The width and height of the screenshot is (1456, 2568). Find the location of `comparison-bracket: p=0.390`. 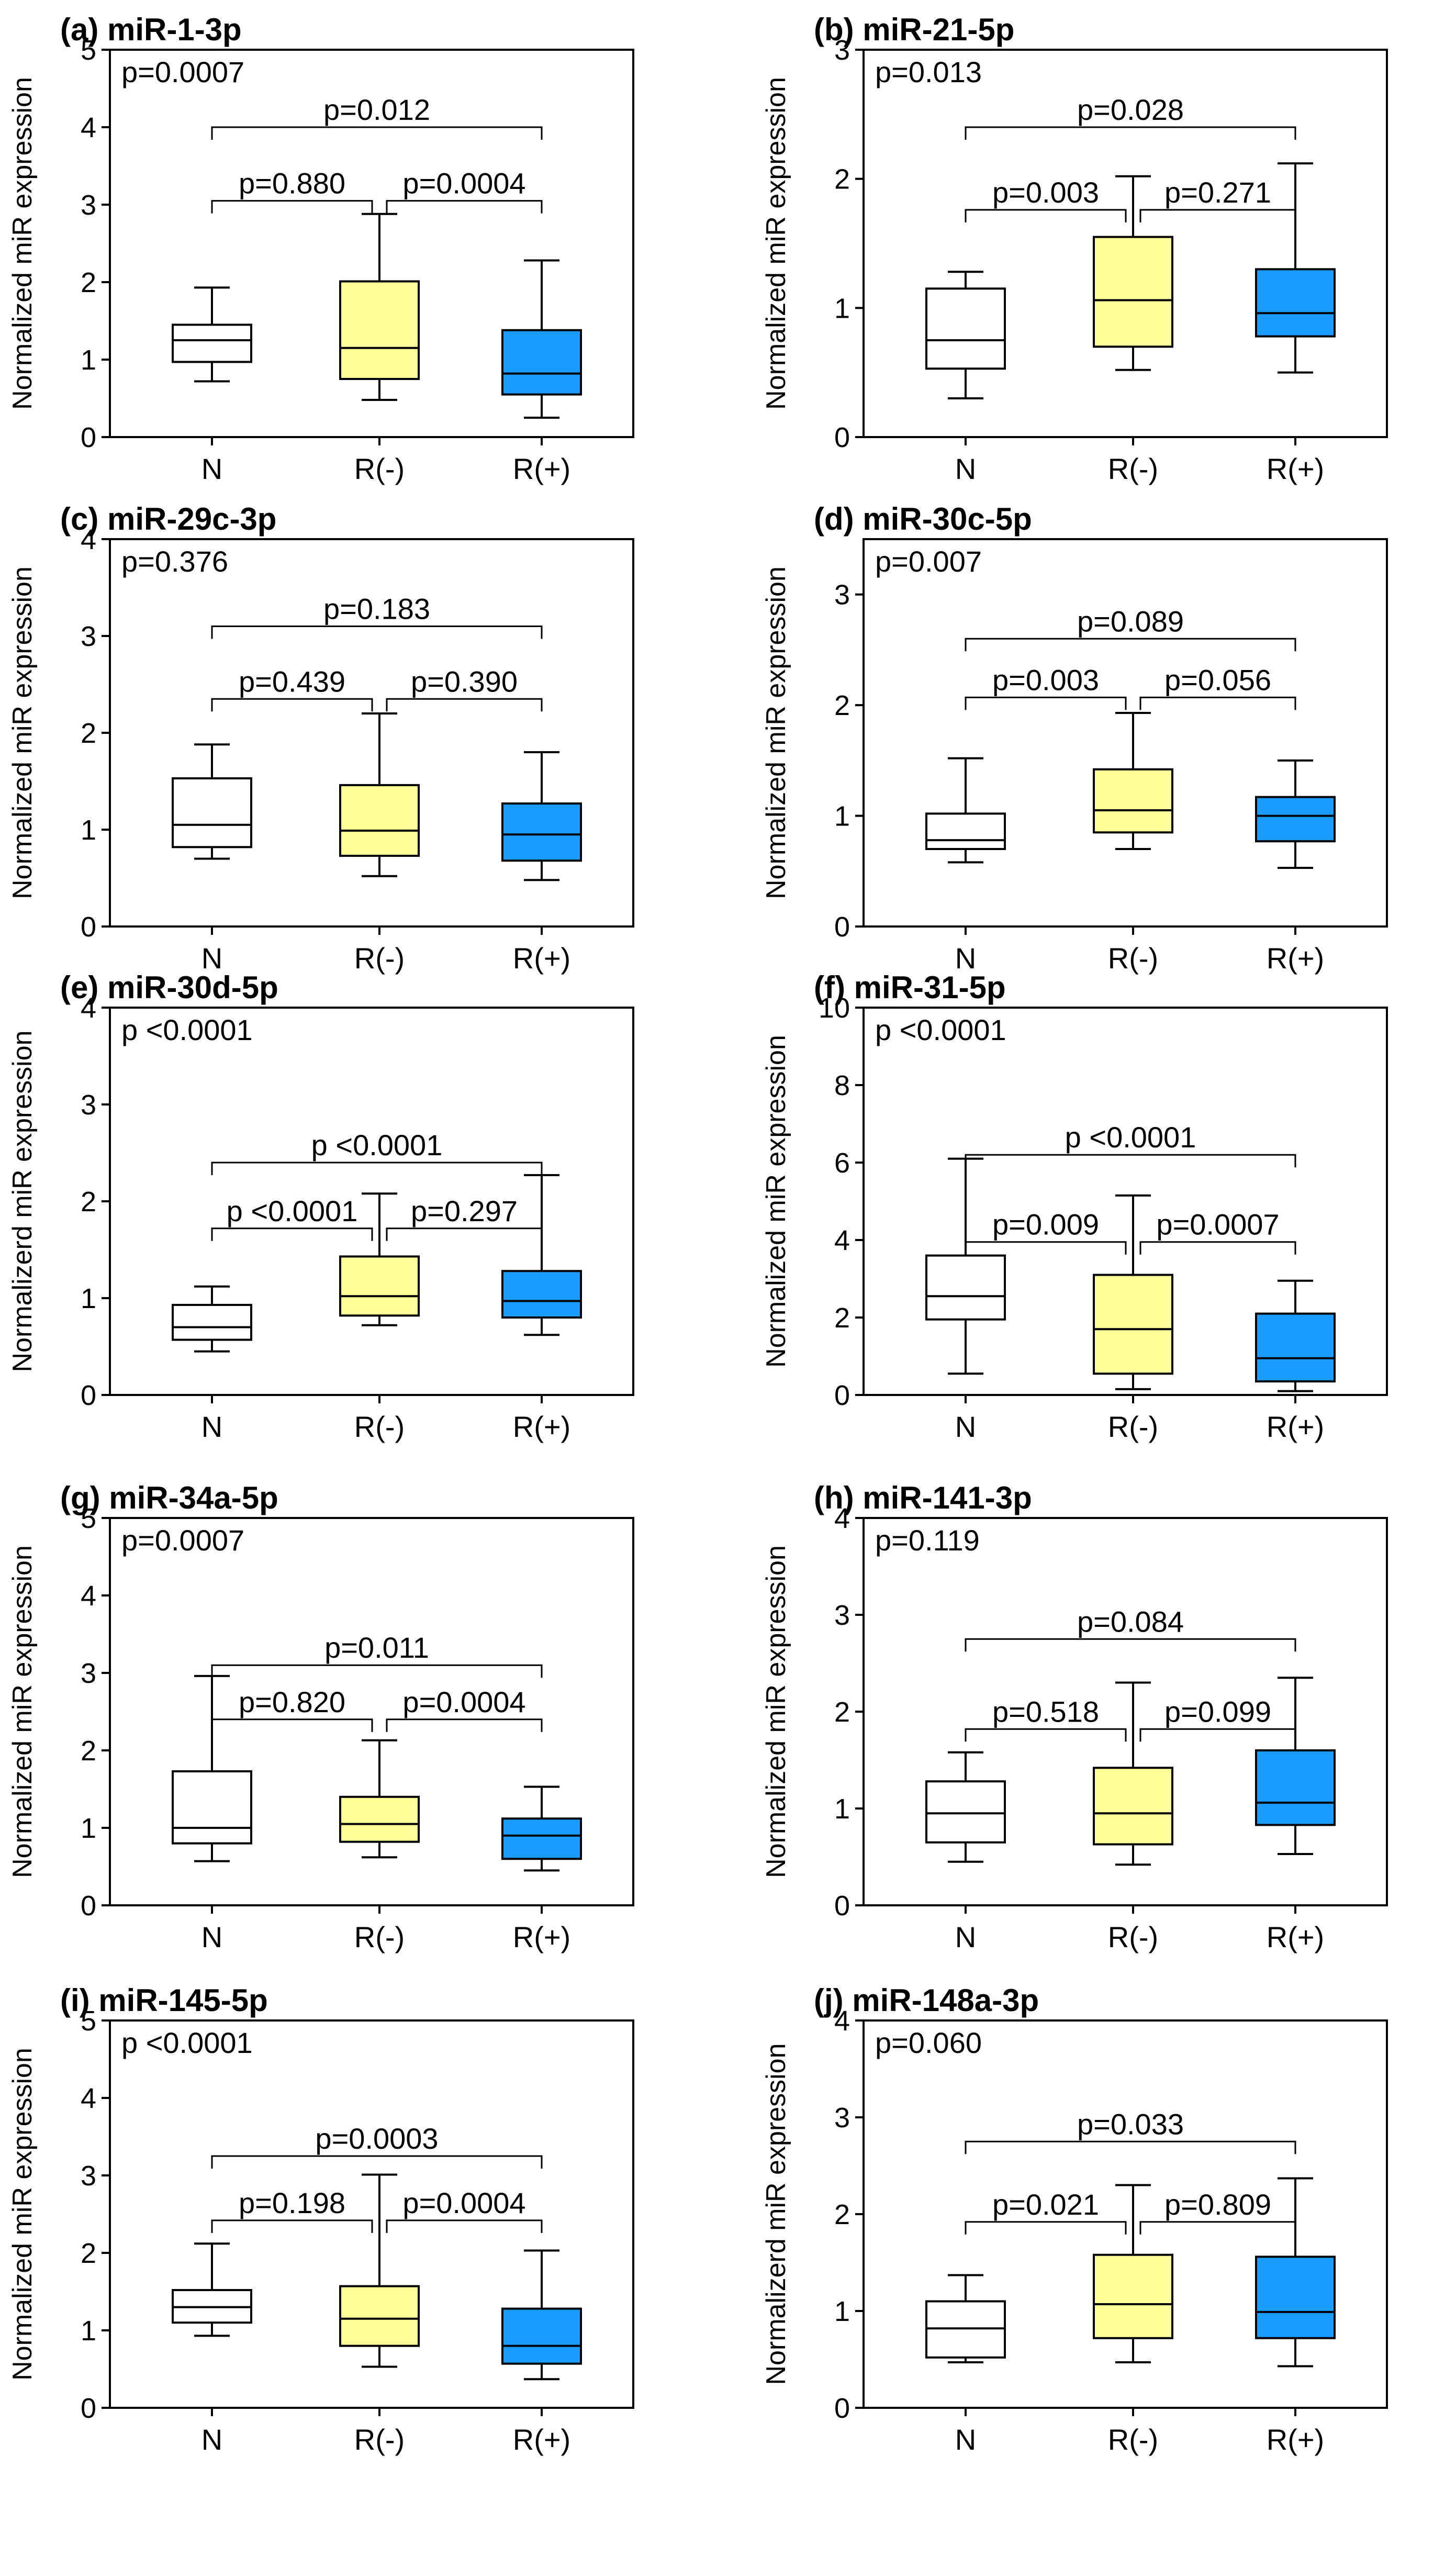

comparison-bracket: p=0.390 is located at coordinates (464, 688).